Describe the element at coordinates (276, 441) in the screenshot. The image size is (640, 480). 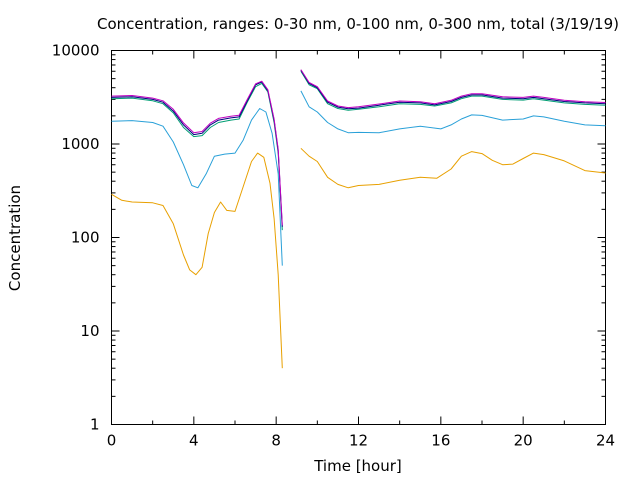
I see `x-tick-label: 8` at that location.